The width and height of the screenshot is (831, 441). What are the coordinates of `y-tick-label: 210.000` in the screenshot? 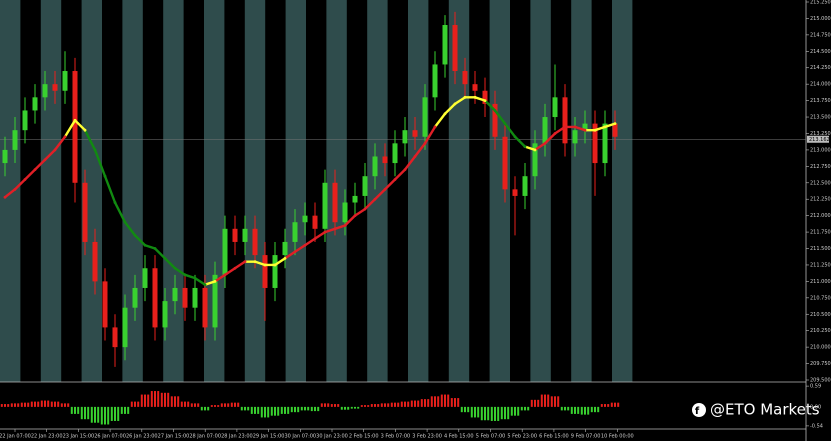 It's located at (820, 348).